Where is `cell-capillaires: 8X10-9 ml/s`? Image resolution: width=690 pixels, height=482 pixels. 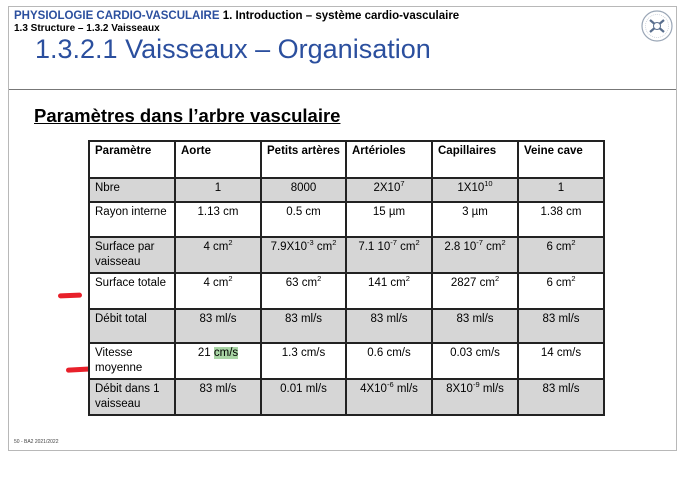 cell-capillaires: 8X10-9 ml/s is located at coordinates (475, 397).